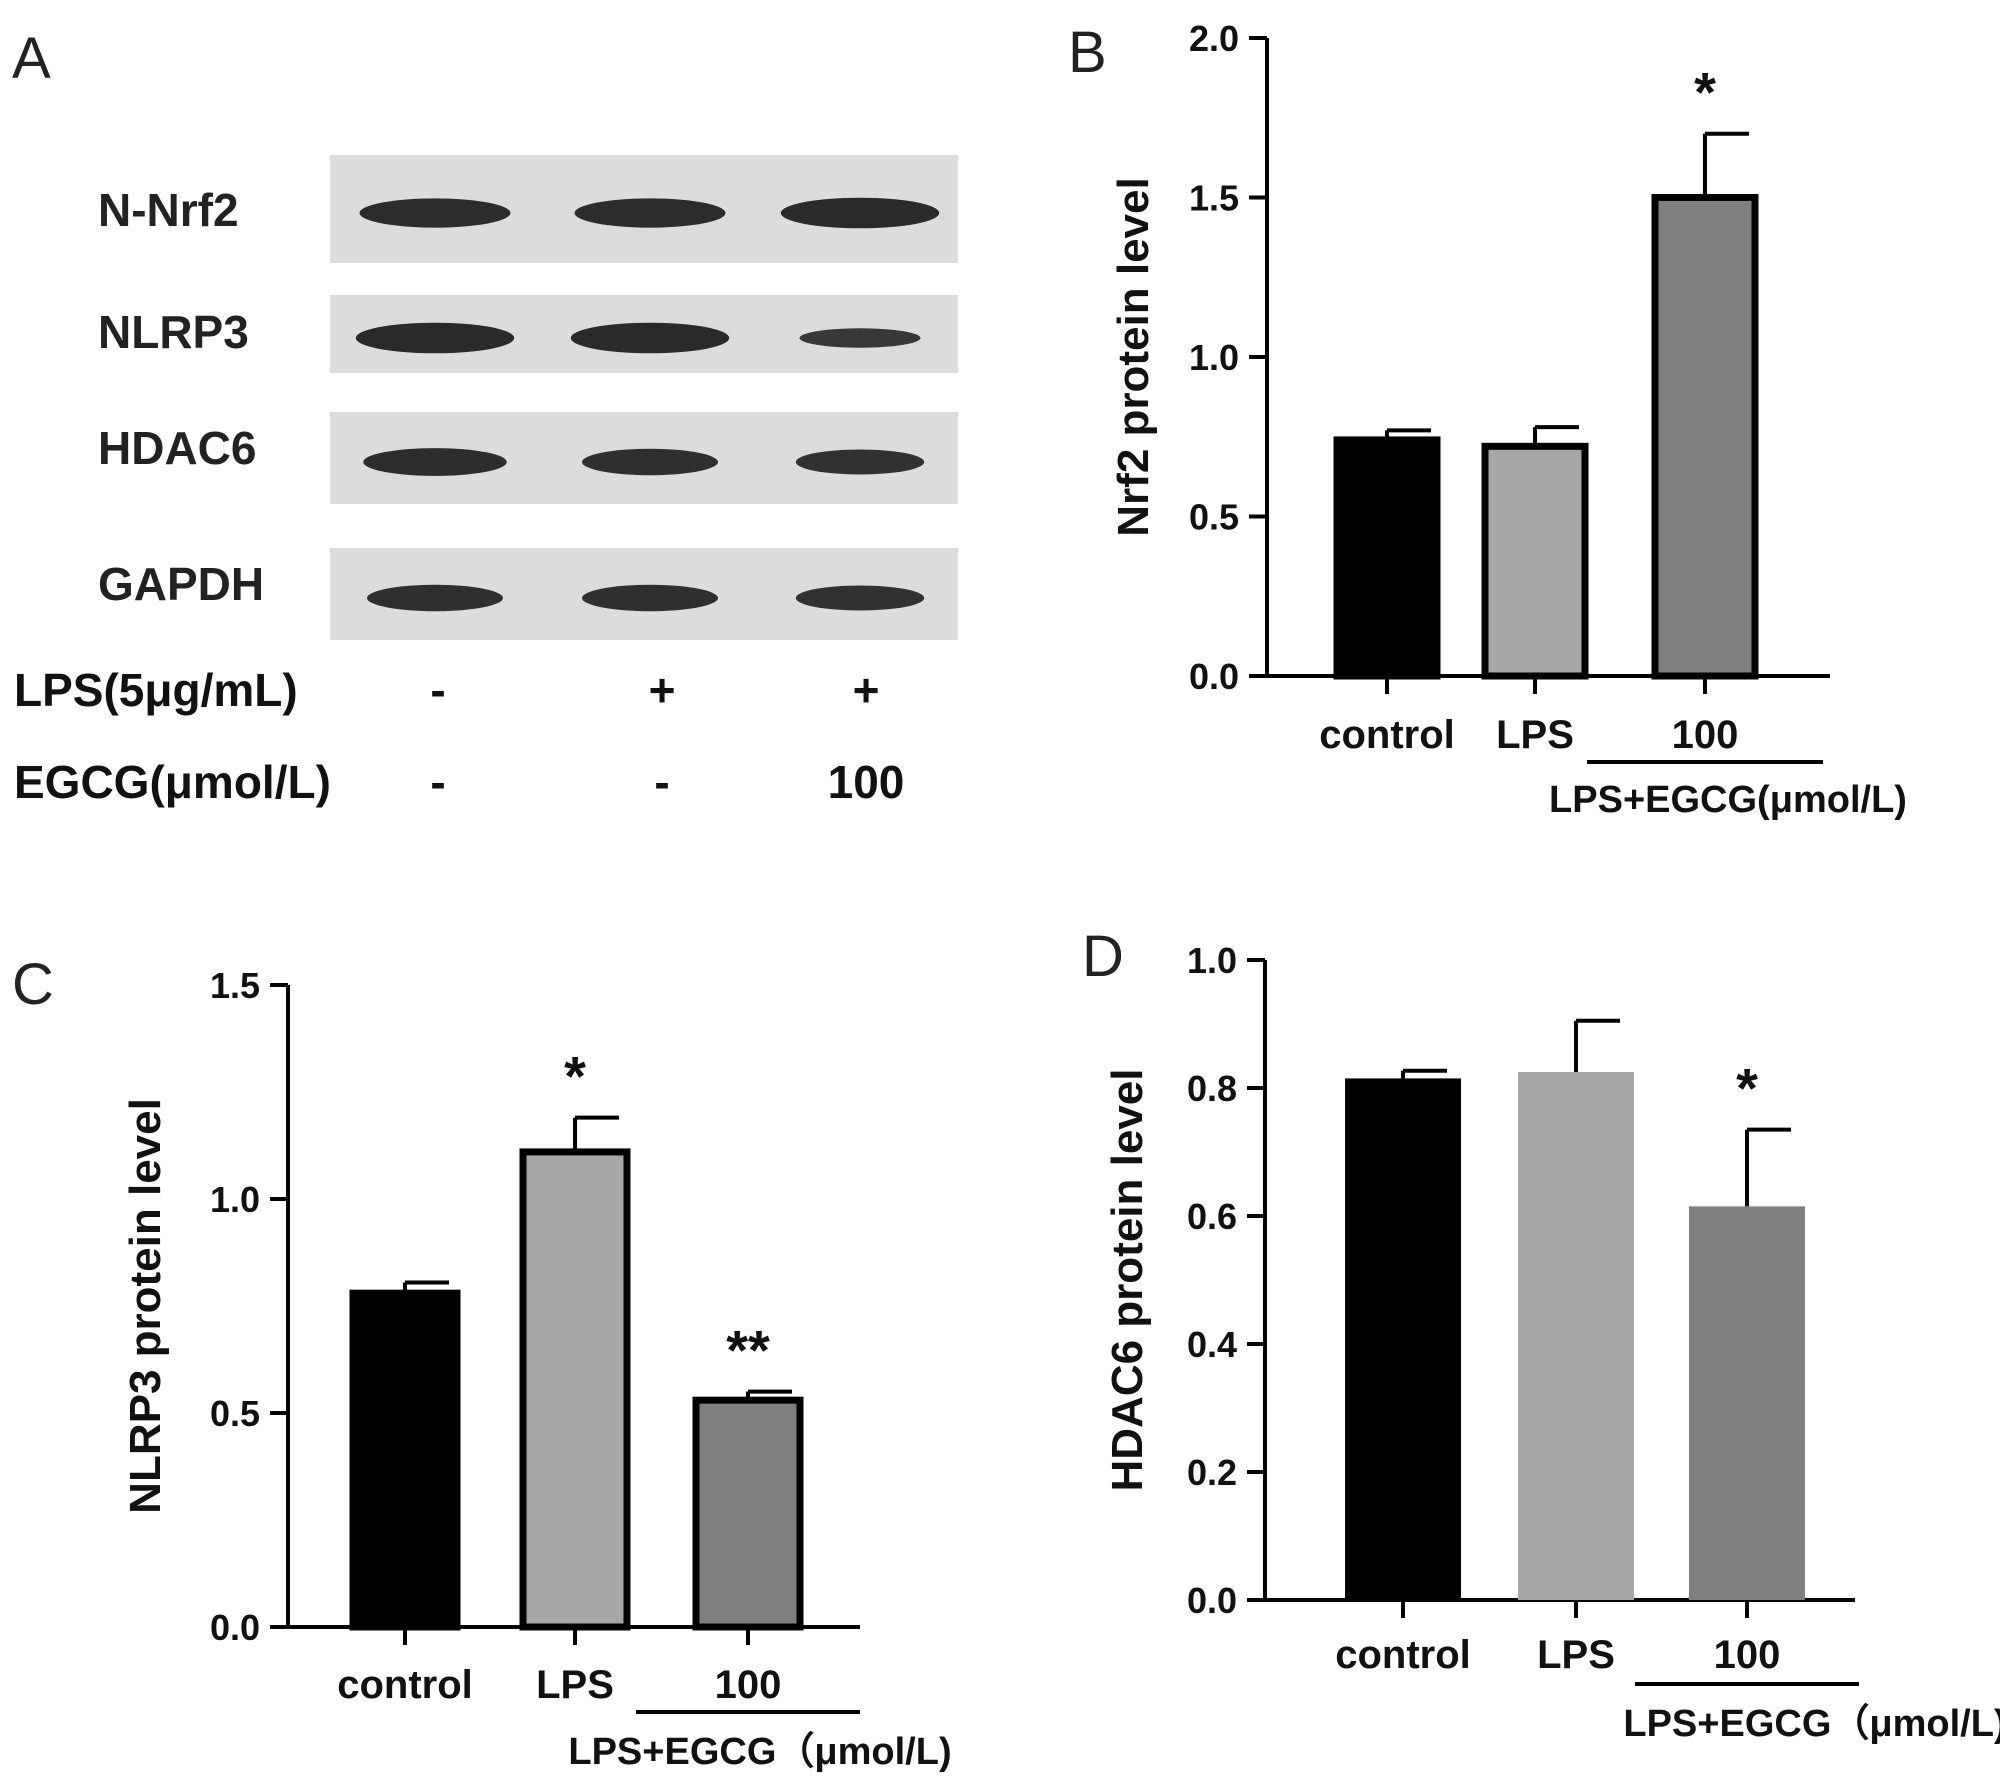 This screenshot has height=1786, width=2000. What do you see at coordinates (1387, 735) in the screenshot?
I see `x-tick-label-b-1: control` at bounding box center [1387, 735].